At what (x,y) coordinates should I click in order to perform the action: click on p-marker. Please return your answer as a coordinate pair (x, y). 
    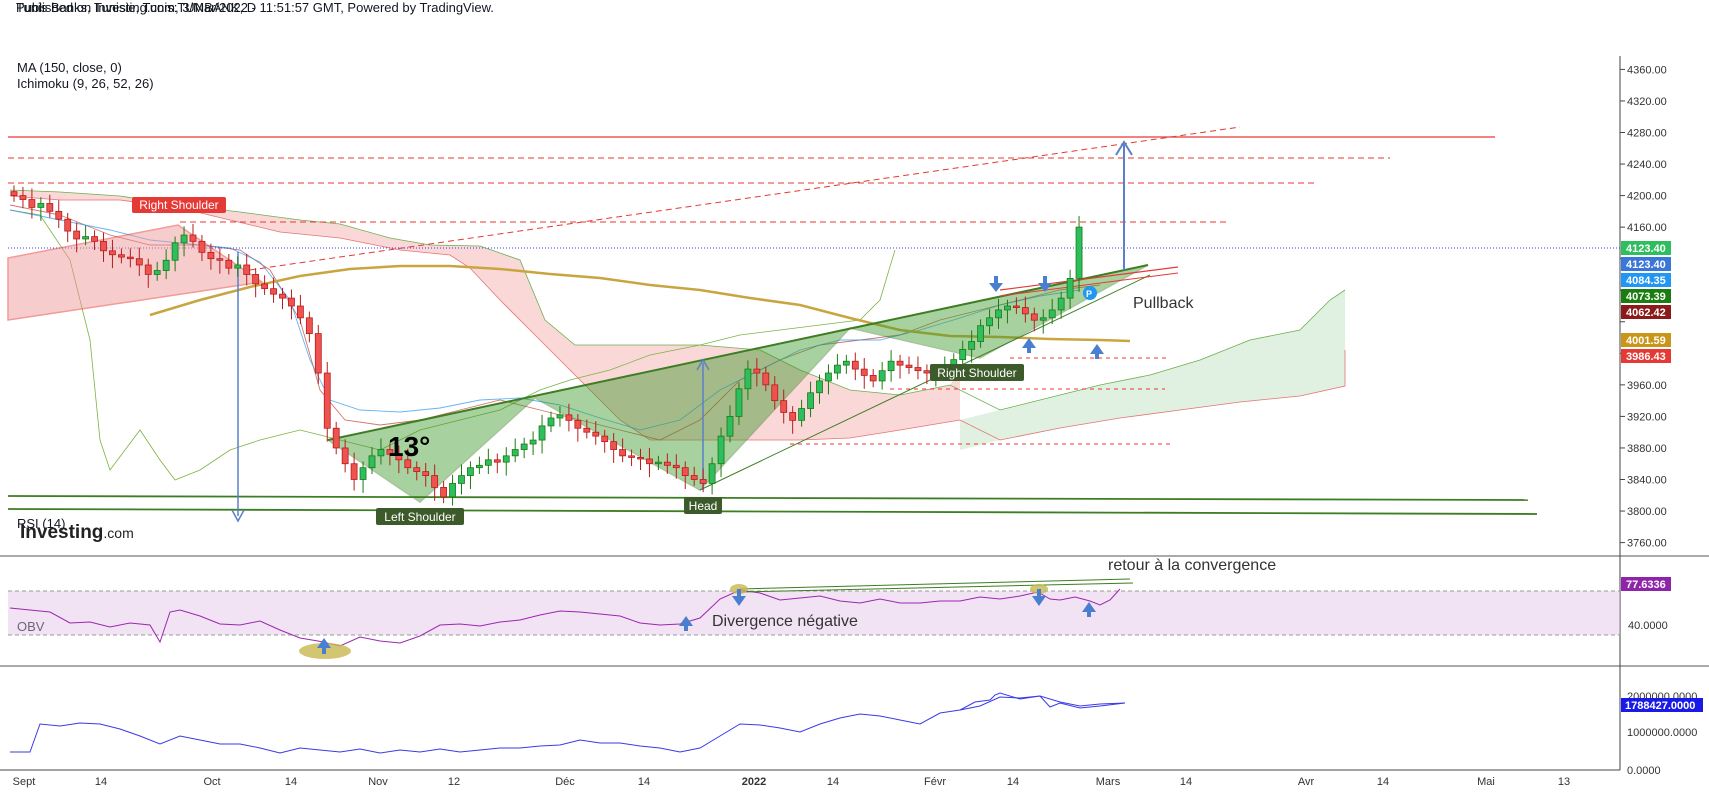
    Looking at the image, I should click on (1090, 293).